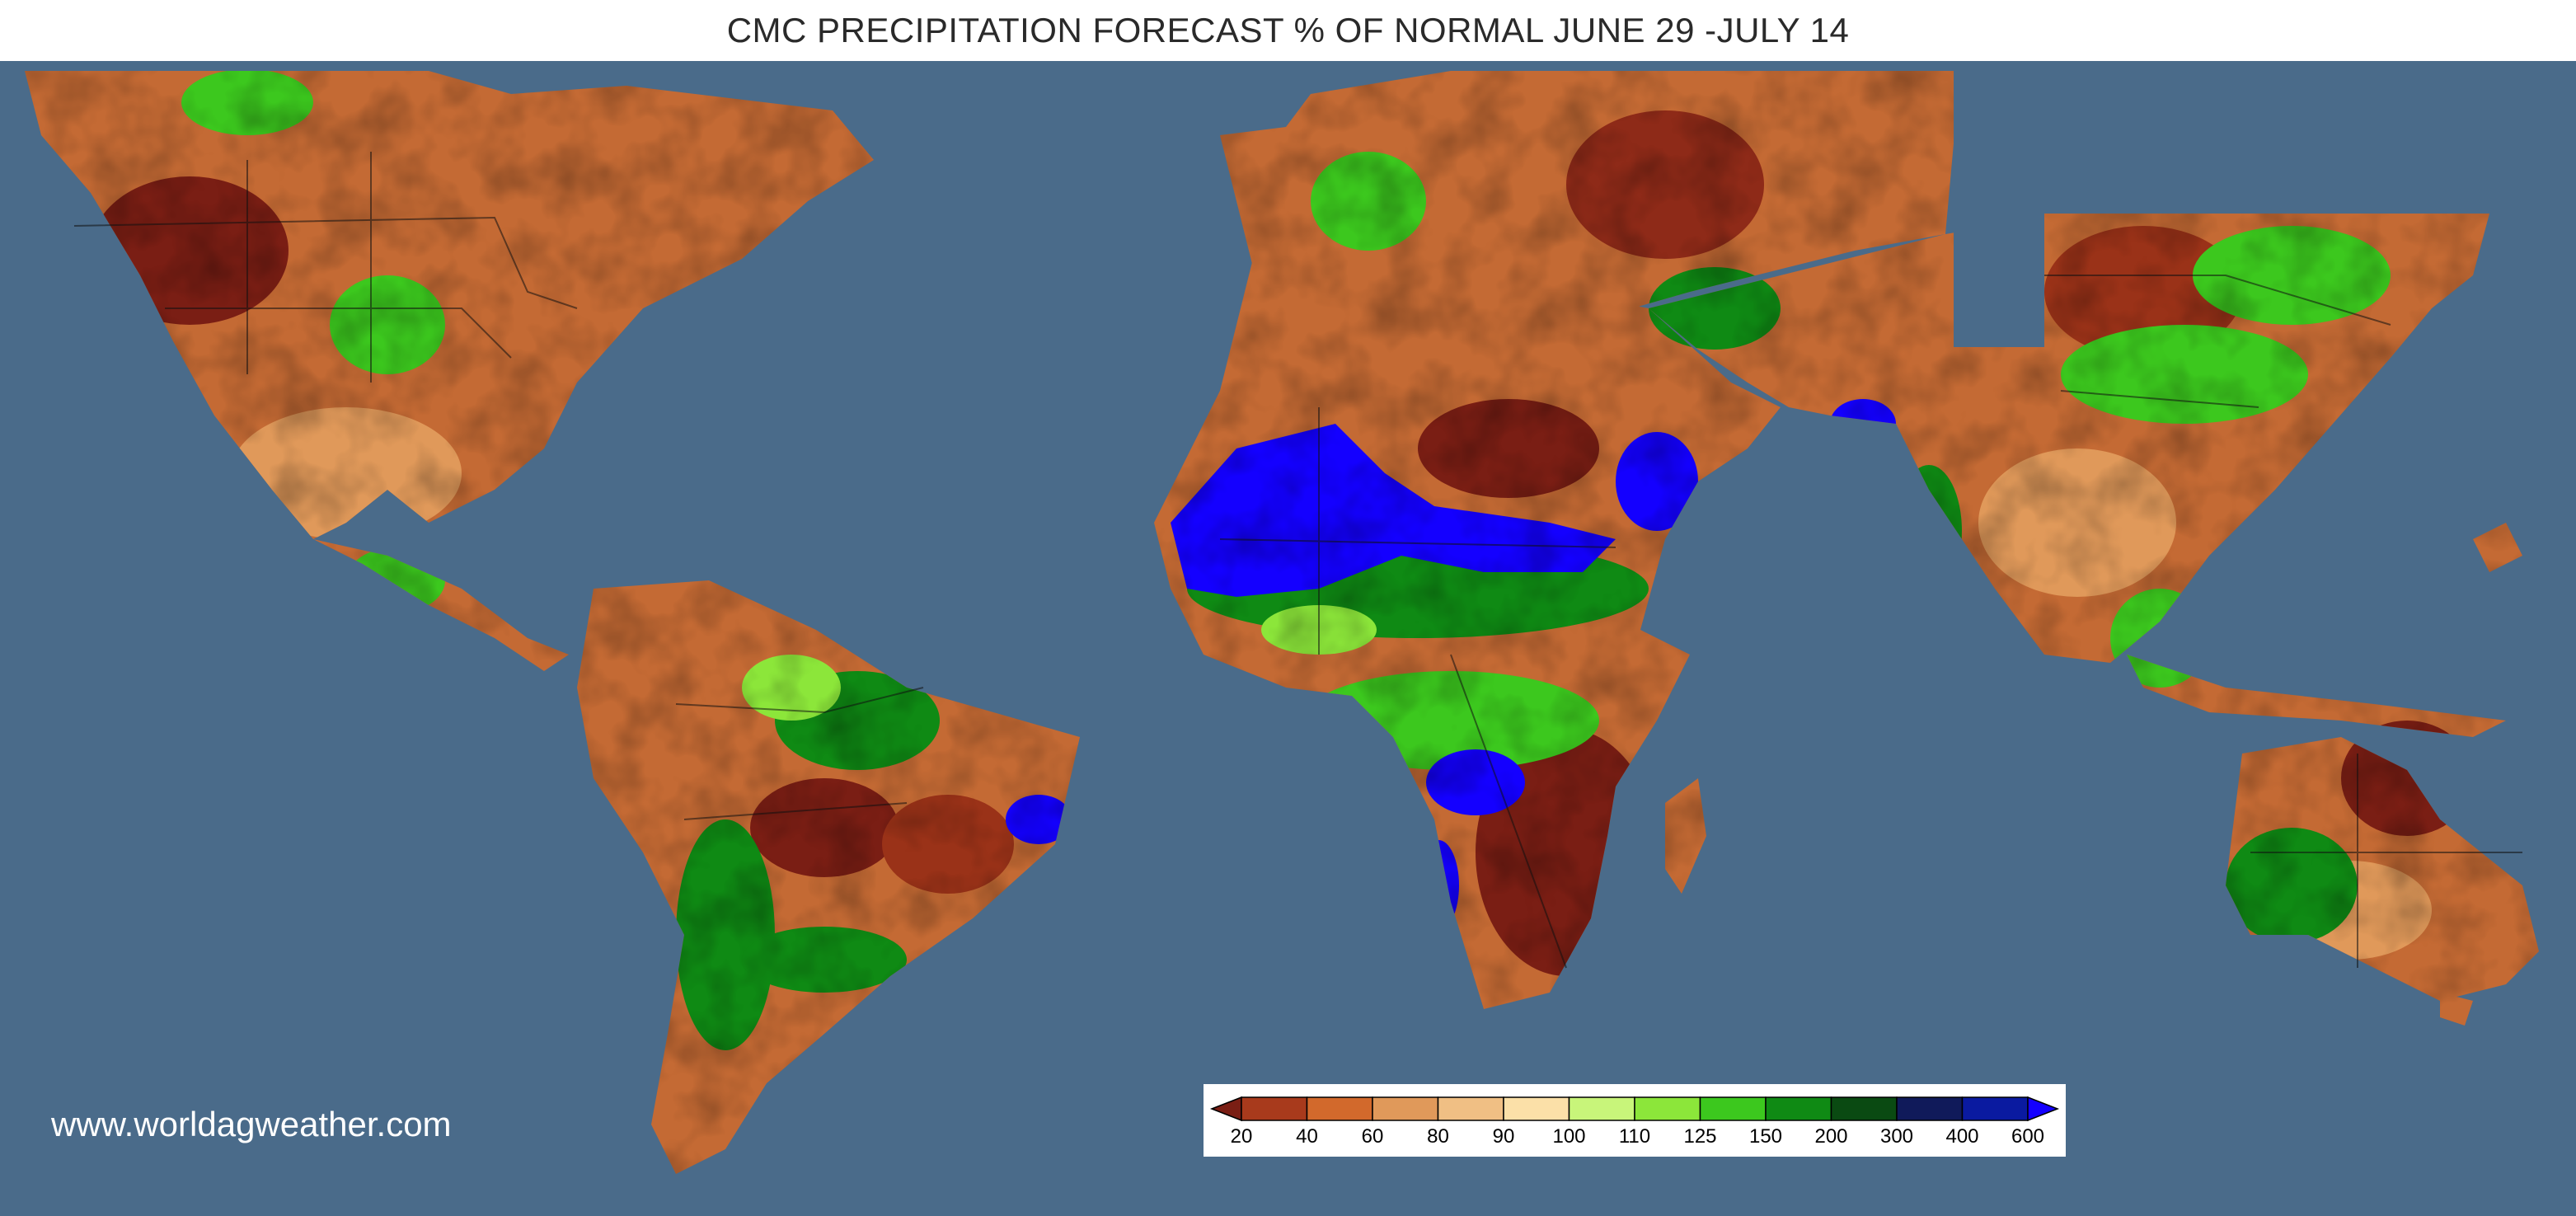 The width and height of the screenshot is (2576, 1216). I want to click on legend-label: 80, so click(1438, 1136).